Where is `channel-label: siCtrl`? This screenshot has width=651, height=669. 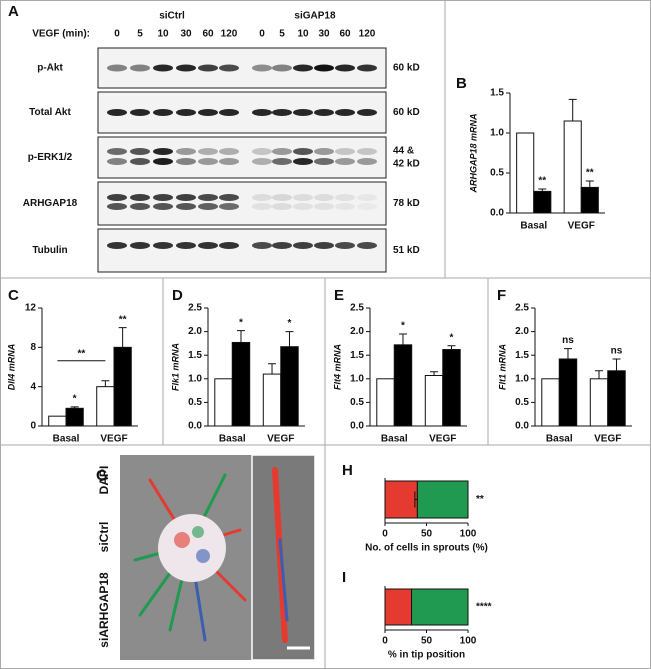
channel-label: siCtrl is located at coordinates (104, 537).